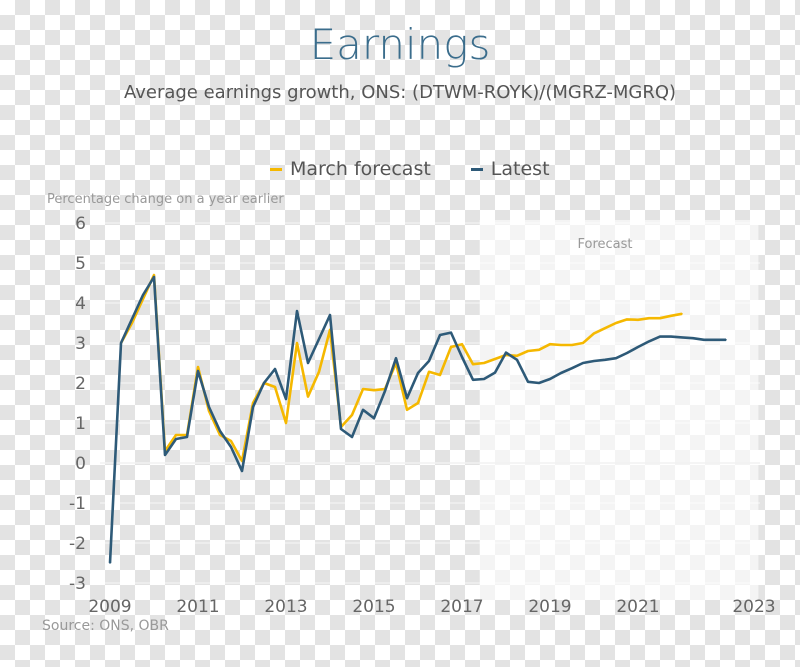  What do you see at coordinates (80, 264) in the screenshot?
I see `y-tick-label: 5` at bounding box center [80, 264].